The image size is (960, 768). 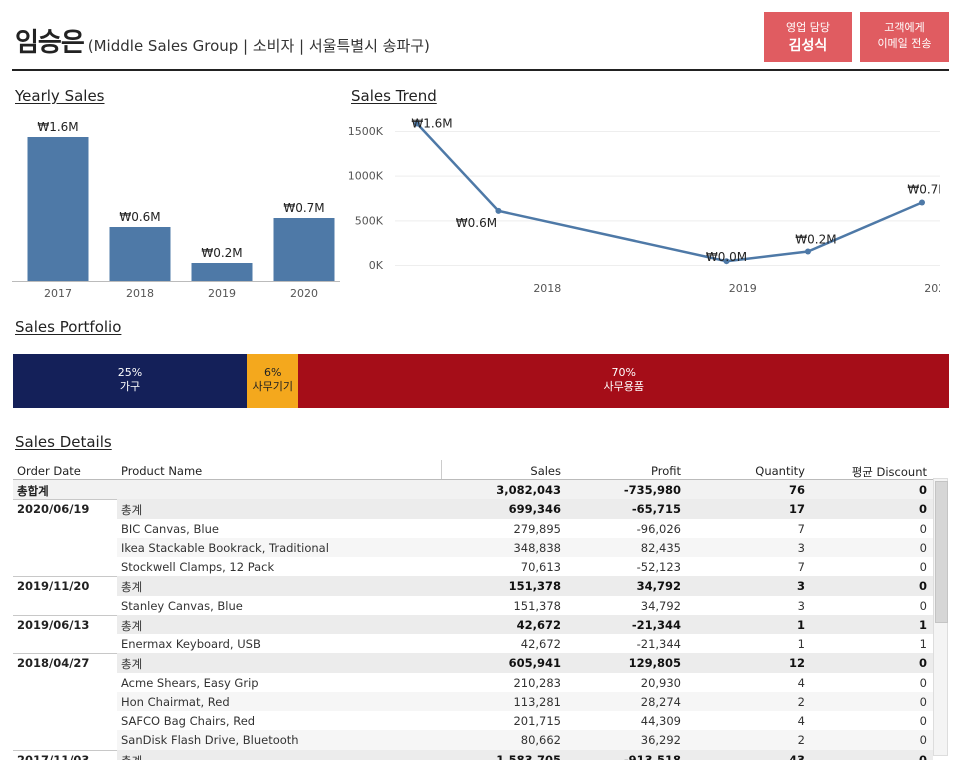 What do you see at coordinates (941, 552) in the screenshot?
I see `scrollbar-thumb` at bounding box center [941, 552].